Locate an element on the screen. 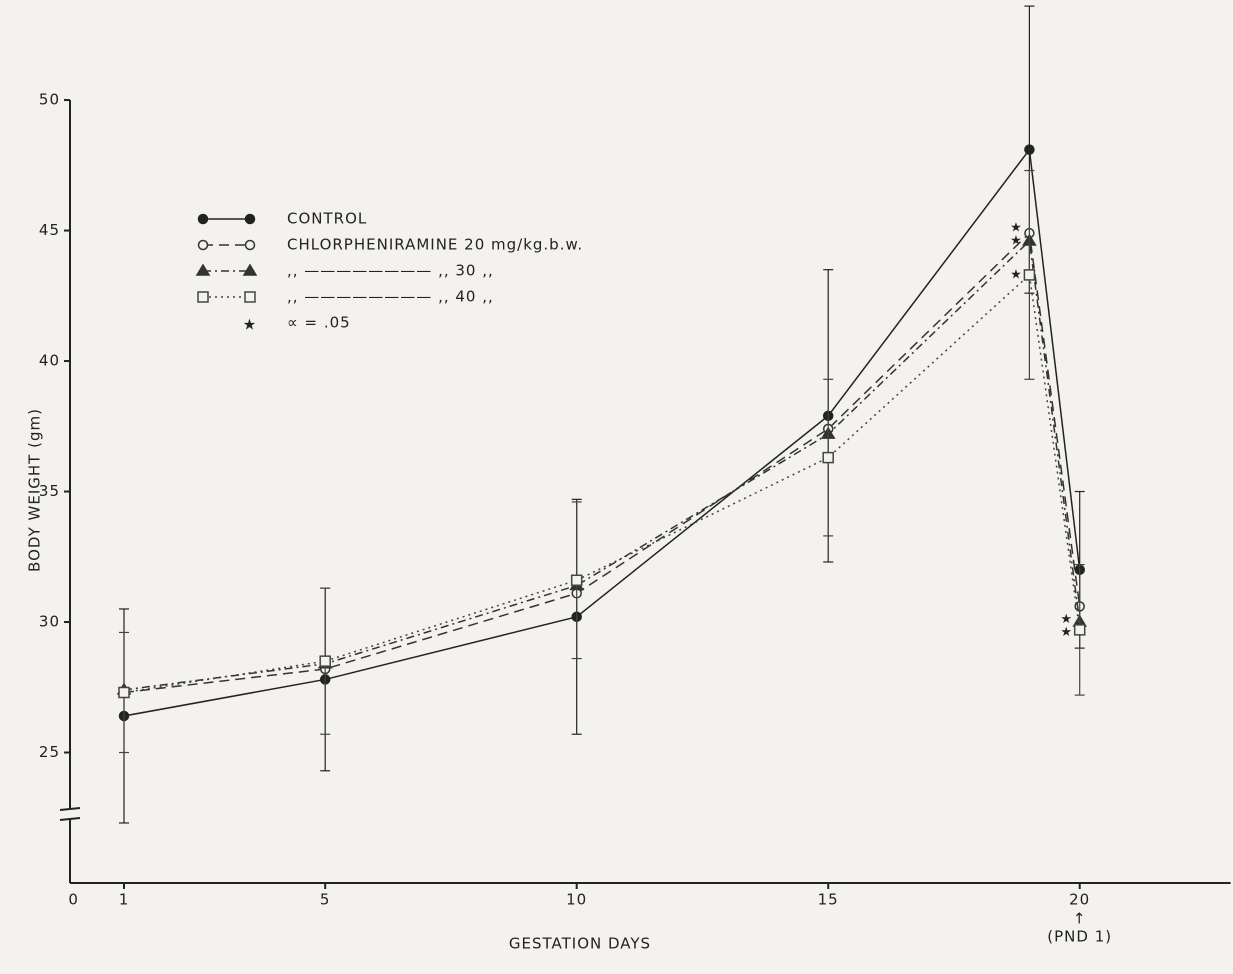 This screenshot has height=974, width=1233. x-axis-label: GESTATION DAYS is located at coordinates (580, 944).